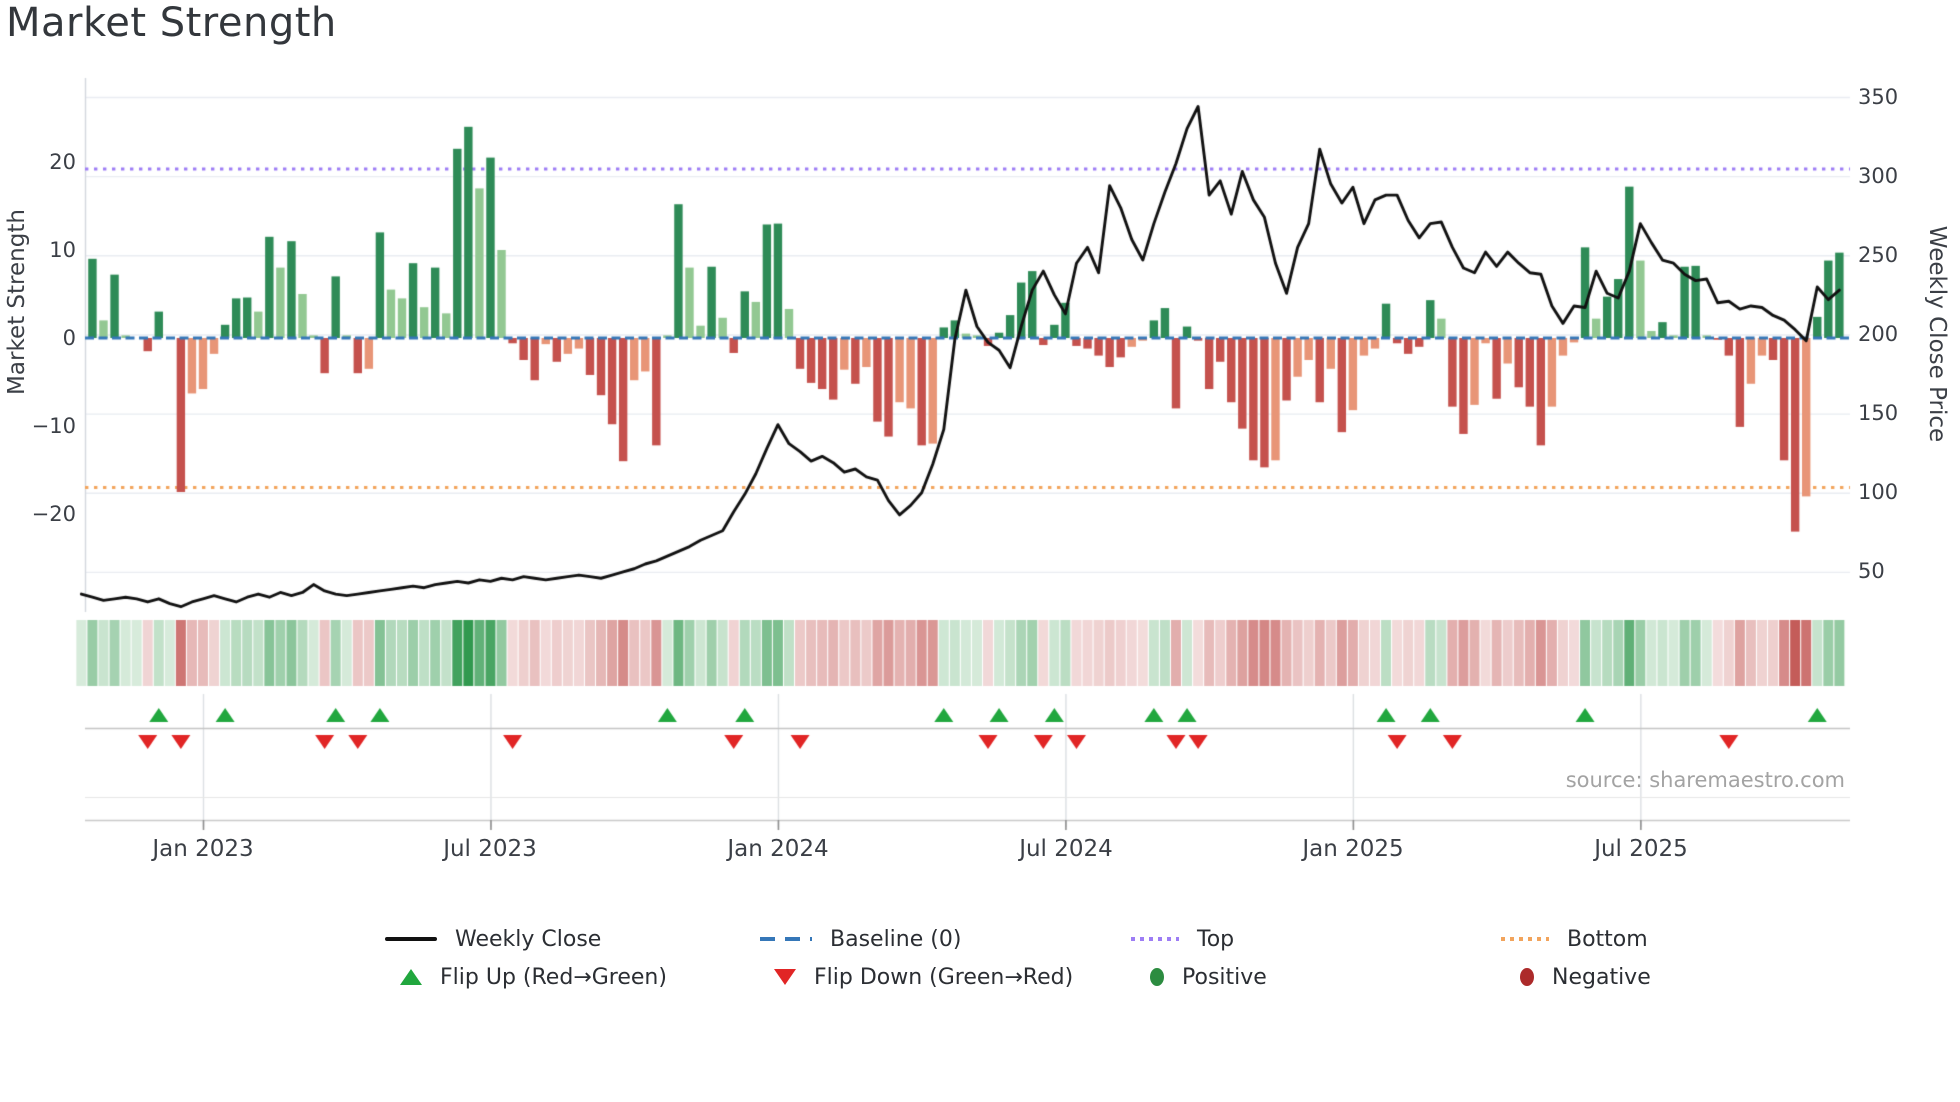  I want to click on right-tick-label: 200, so click(1878, 334).